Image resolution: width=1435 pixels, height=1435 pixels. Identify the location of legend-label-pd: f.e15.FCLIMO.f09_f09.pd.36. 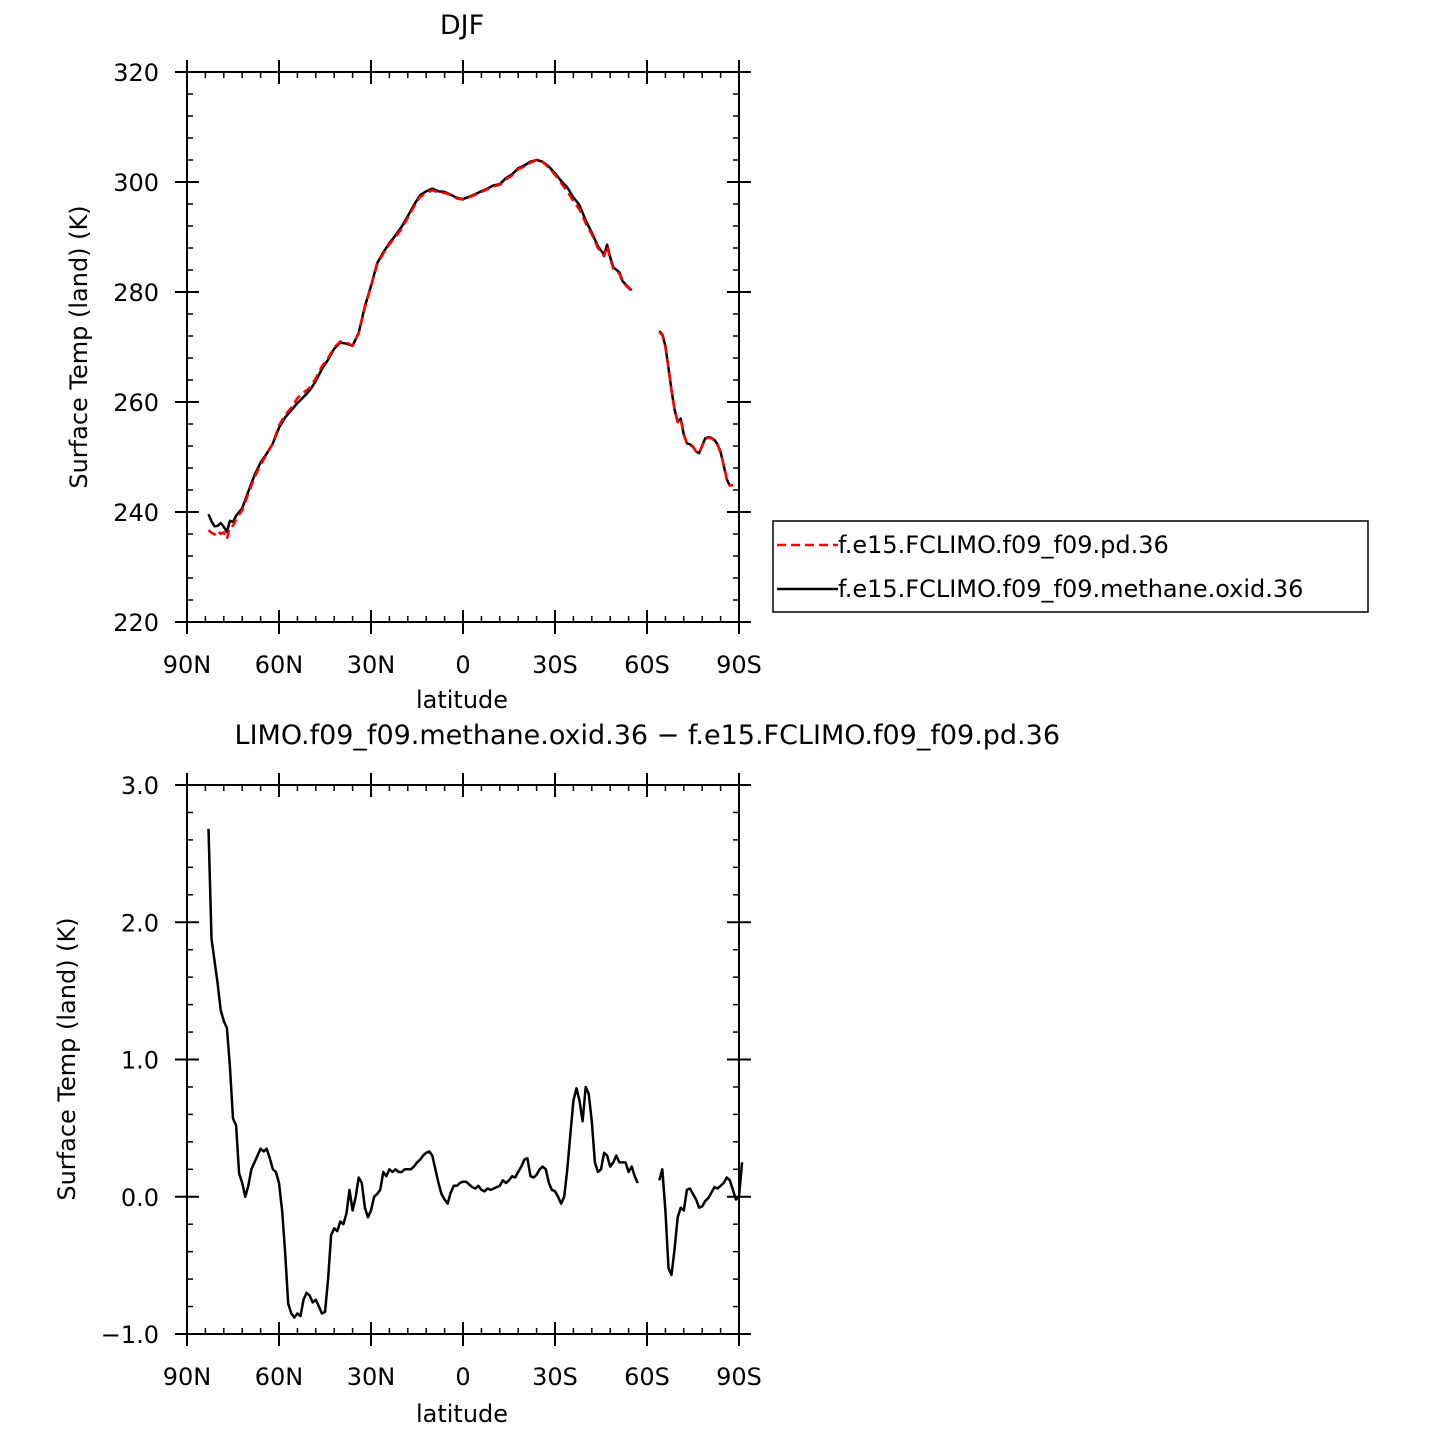
(1003, 545).